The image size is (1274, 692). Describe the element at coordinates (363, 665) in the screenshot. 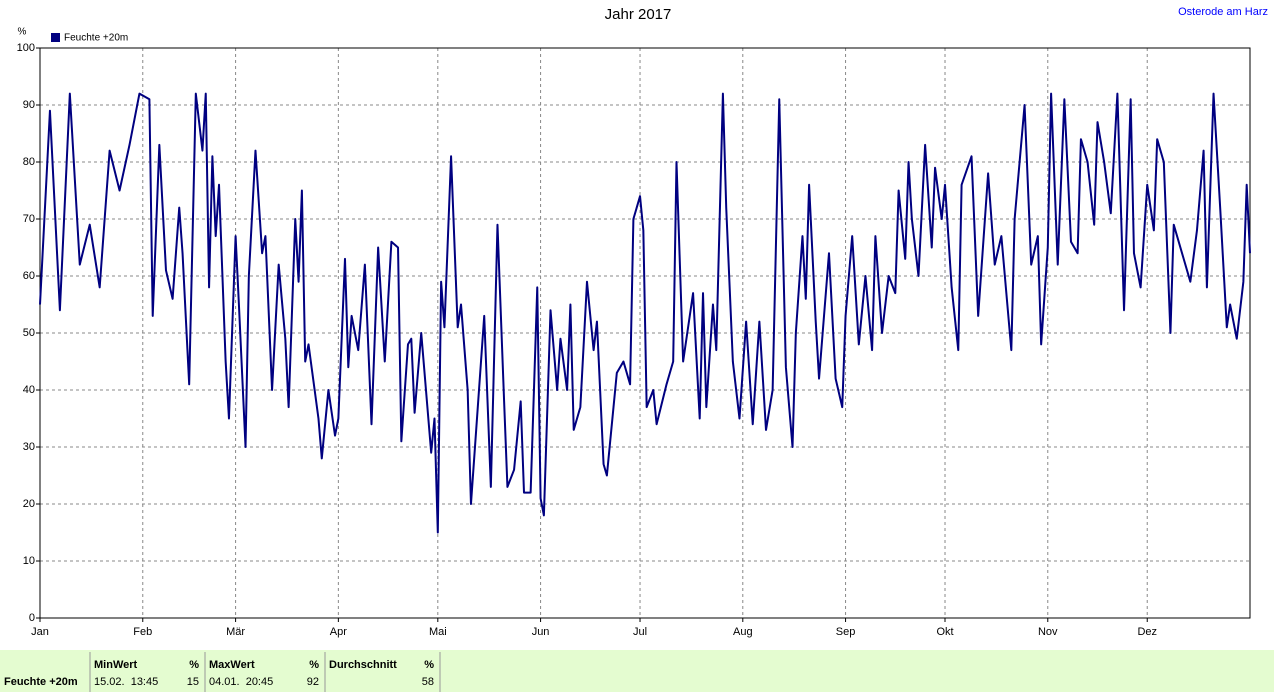

I see `stats-header: Durchschnitt` at that location.